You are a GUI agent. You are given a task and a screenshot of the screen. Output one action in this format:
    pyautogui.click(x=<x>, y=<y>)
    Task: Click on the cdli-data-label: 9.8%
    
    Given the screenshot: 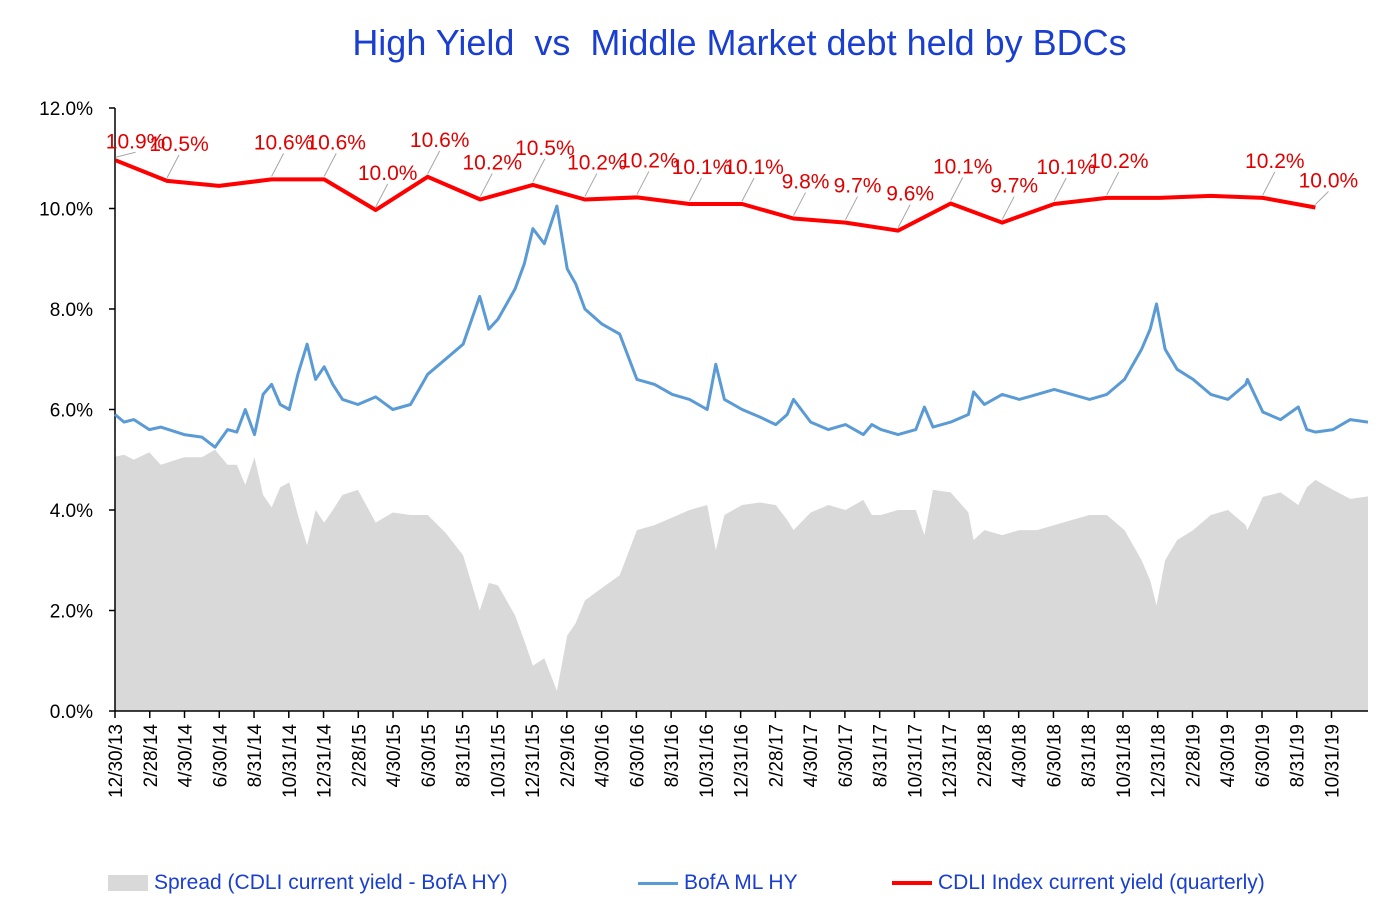 What is the action you would take?
    pyautogui.click(x=806, y=182)
    